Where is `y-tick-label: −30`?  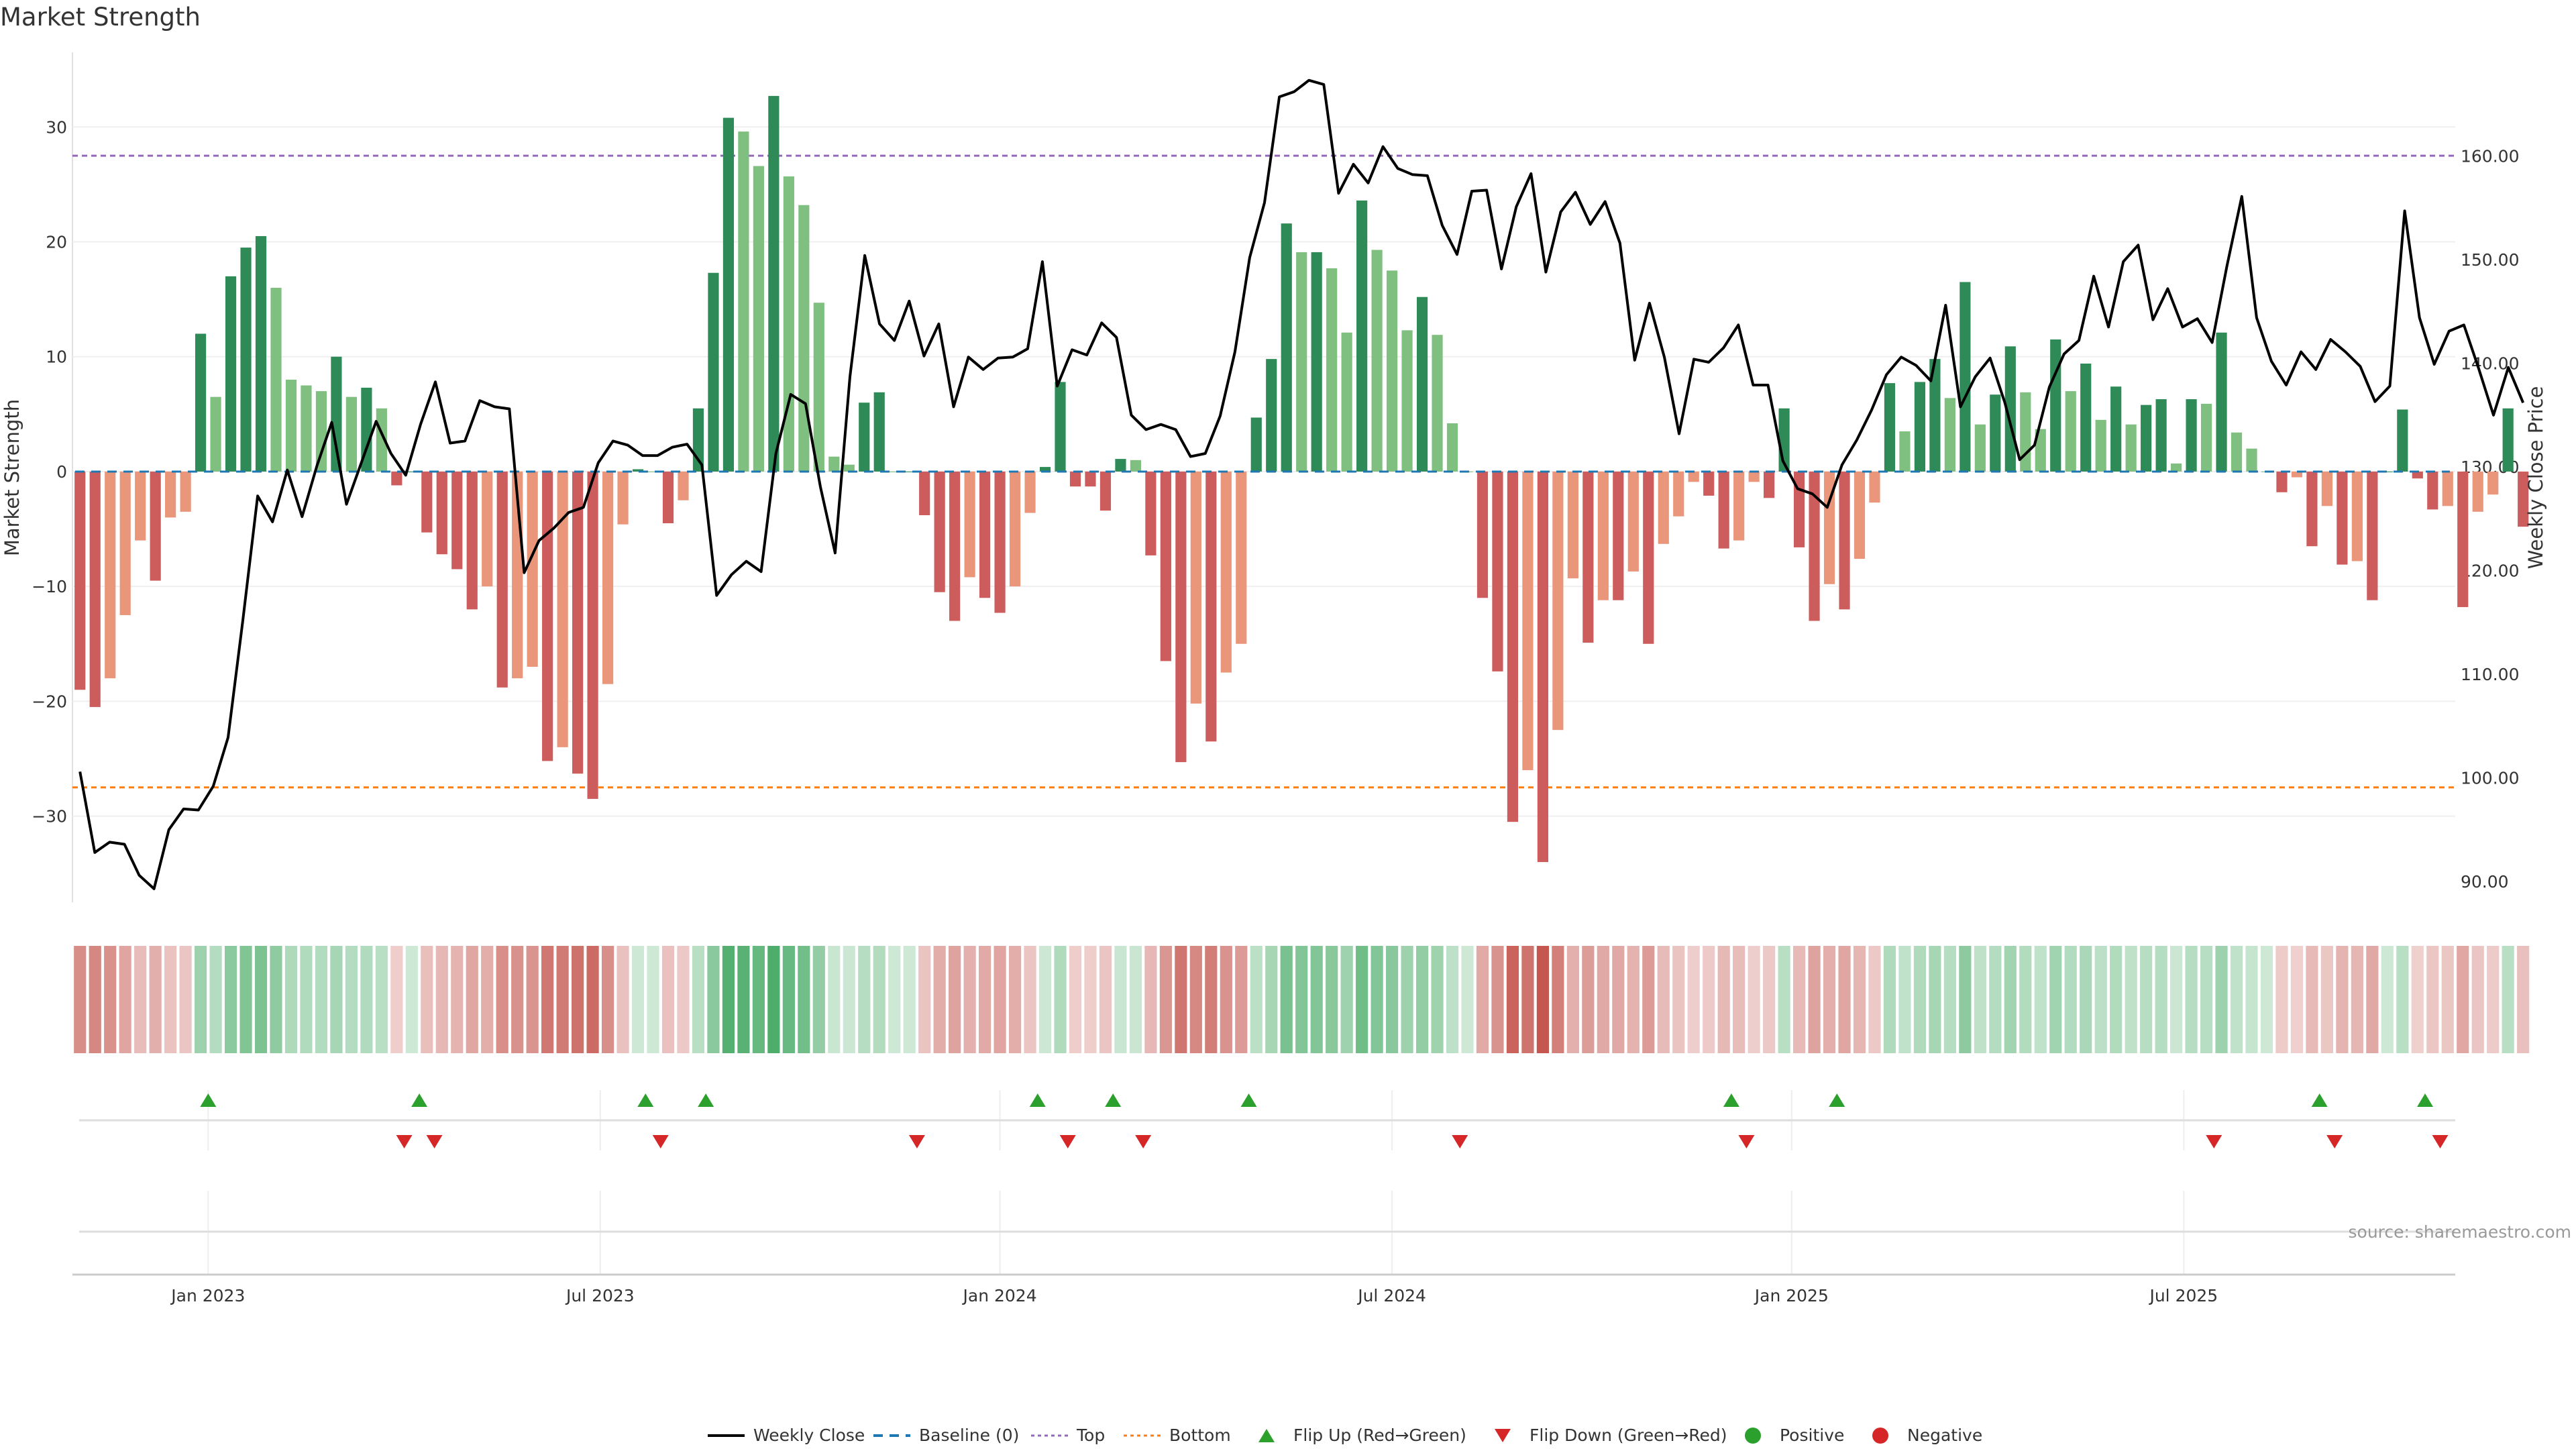 y-tick-label: −30 is located at coordinates (49, 816).